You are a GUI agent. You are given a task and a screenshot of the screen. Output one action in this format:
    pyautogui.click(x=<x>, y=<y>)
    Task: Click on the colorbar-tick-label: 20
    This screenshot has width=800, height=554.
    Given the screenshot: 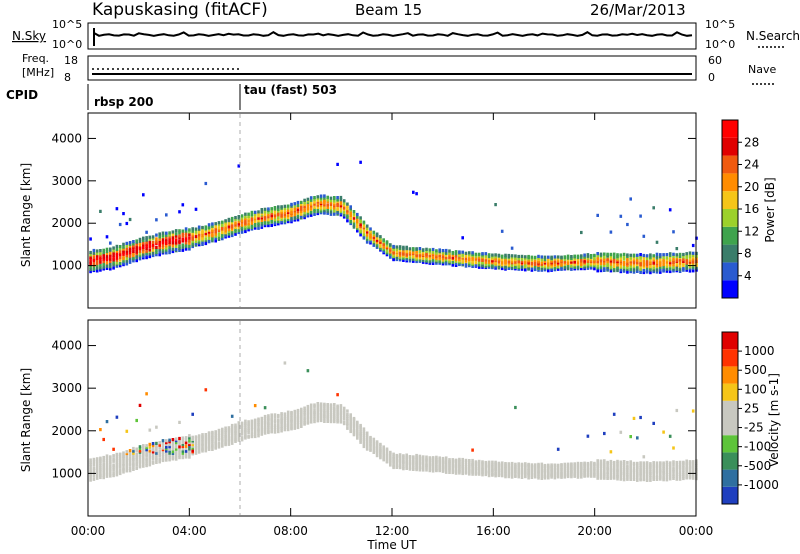 What is the action you would take?
    pyautogui.click(x=751, y=187)
    